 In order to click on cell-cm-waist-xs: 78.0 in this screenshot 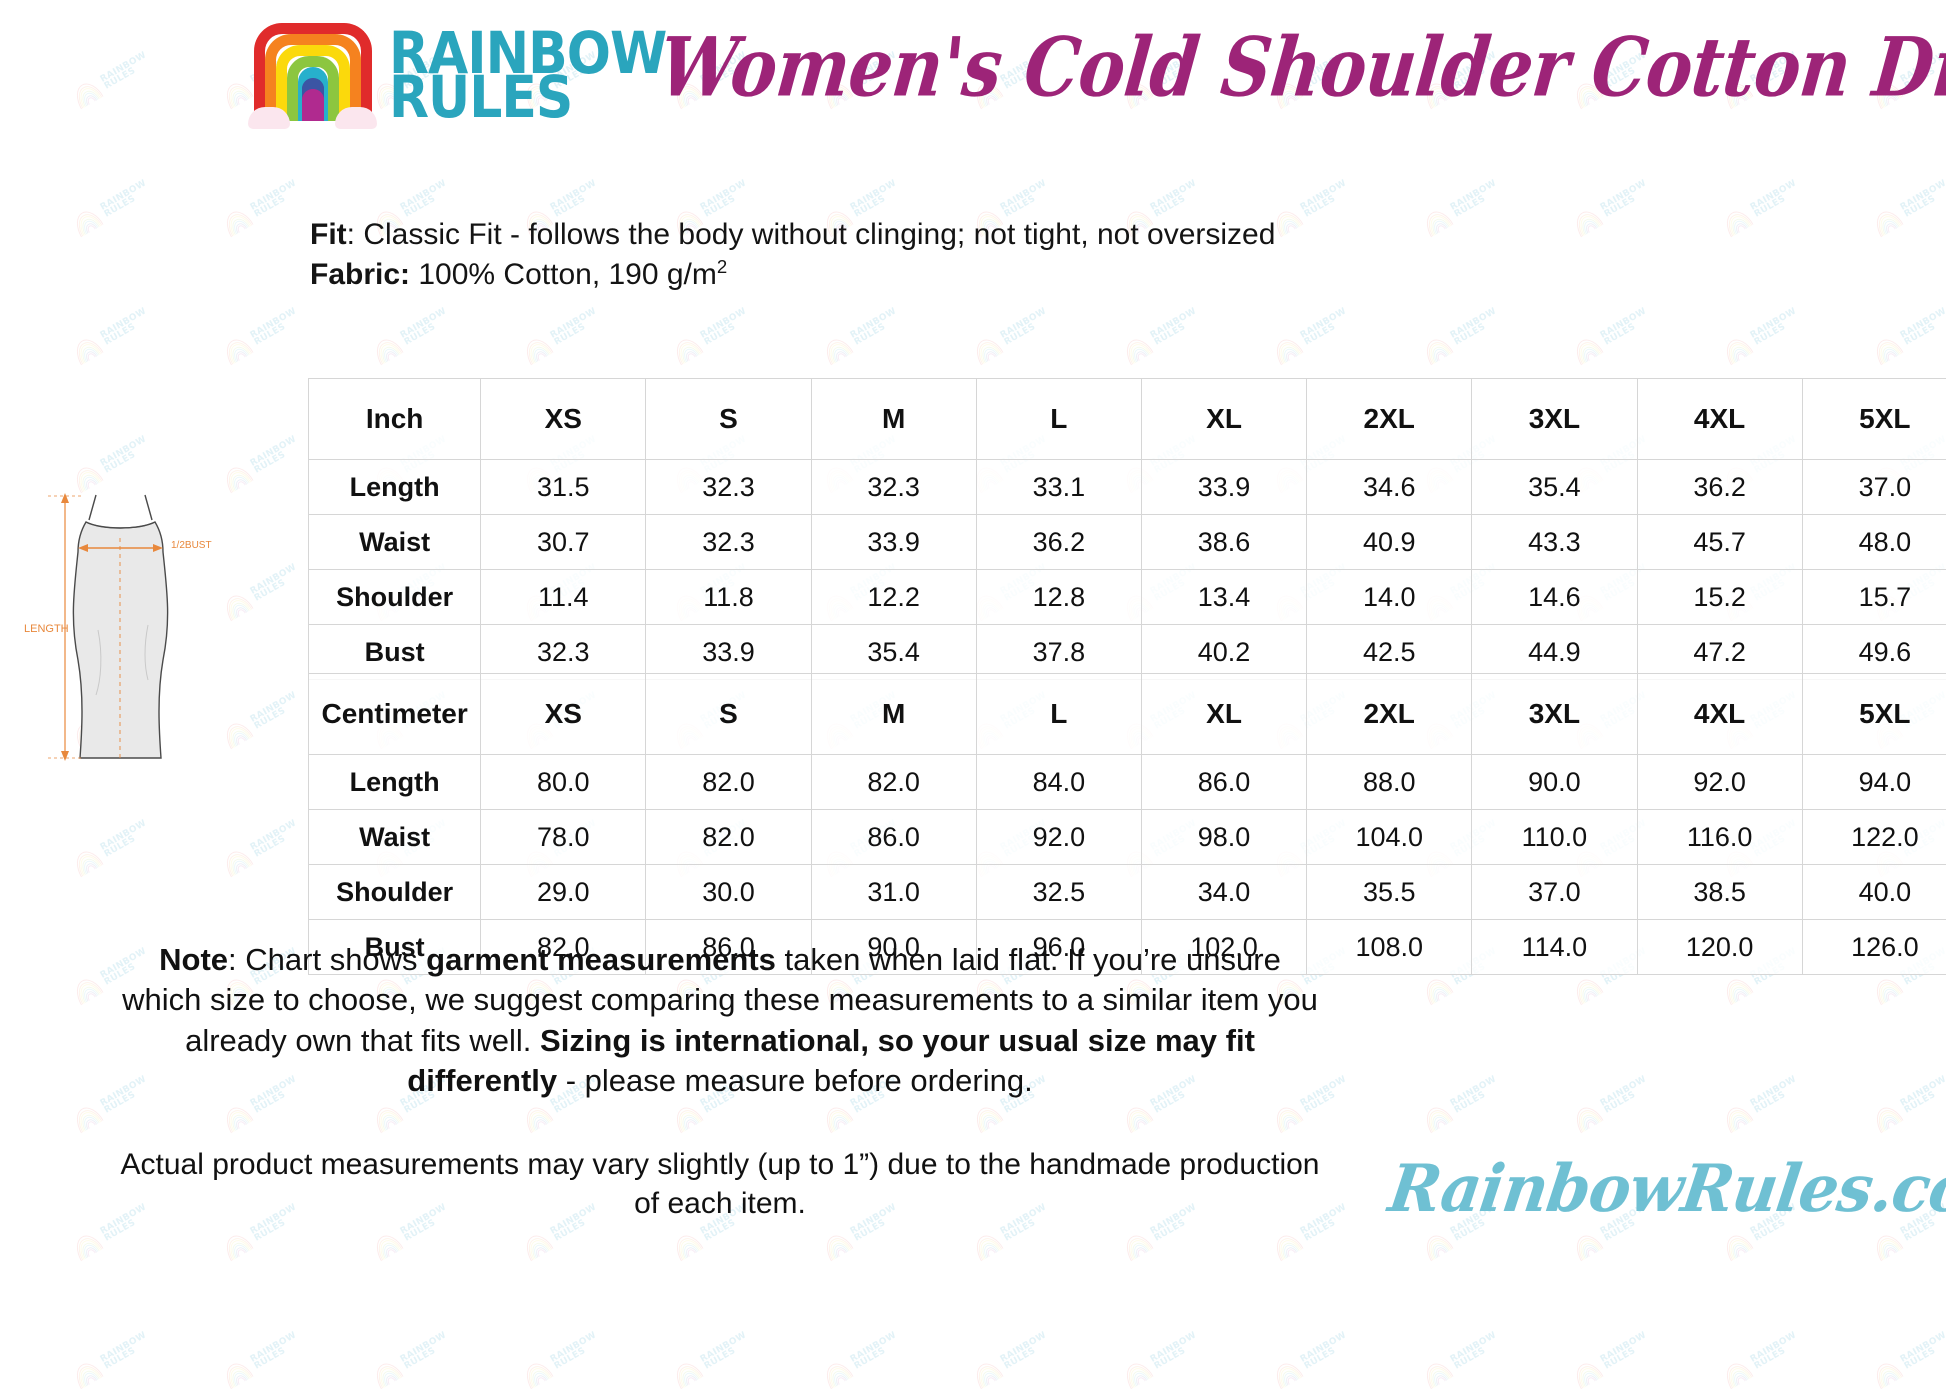, I will do `click(563, 837)`.